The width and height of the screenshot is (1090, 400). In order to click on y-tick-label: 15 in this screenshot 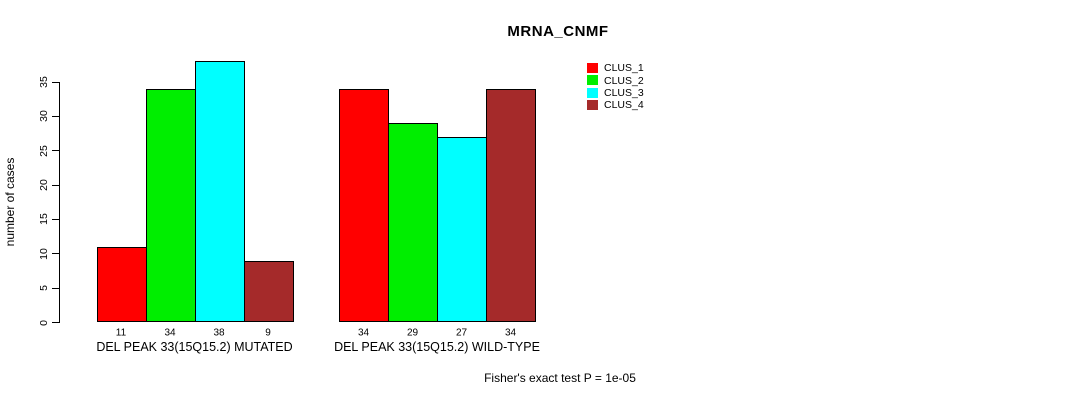, I will do `click(43, 219)`.